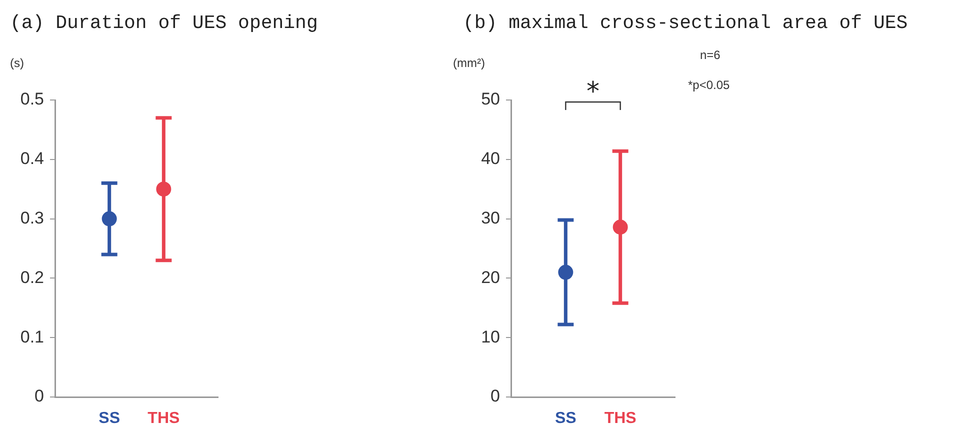 This screenshot has width=960, height=432. Describe the element at coordinates (469, 63) in the screenshot. I see `y-axis-title: (mm²)` at that location.